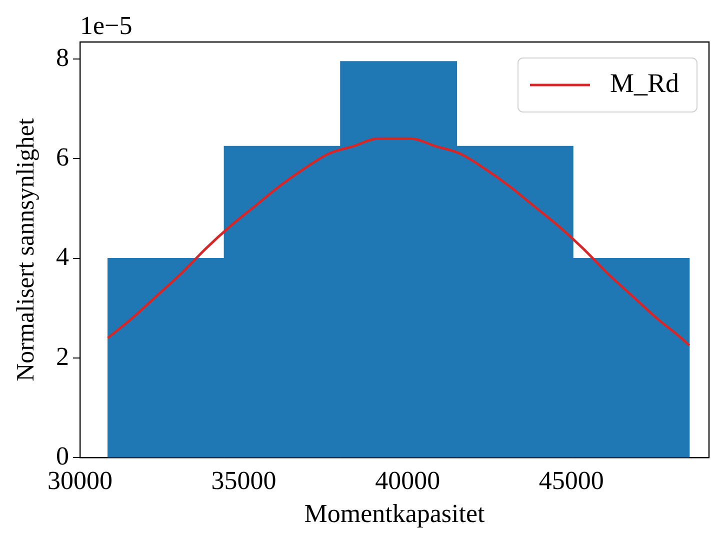 This screenshot has width=711, height=533. Describe the element at coordinates (407, 481) in the screenshot. I see `x-tick-label: 40000` at that location.